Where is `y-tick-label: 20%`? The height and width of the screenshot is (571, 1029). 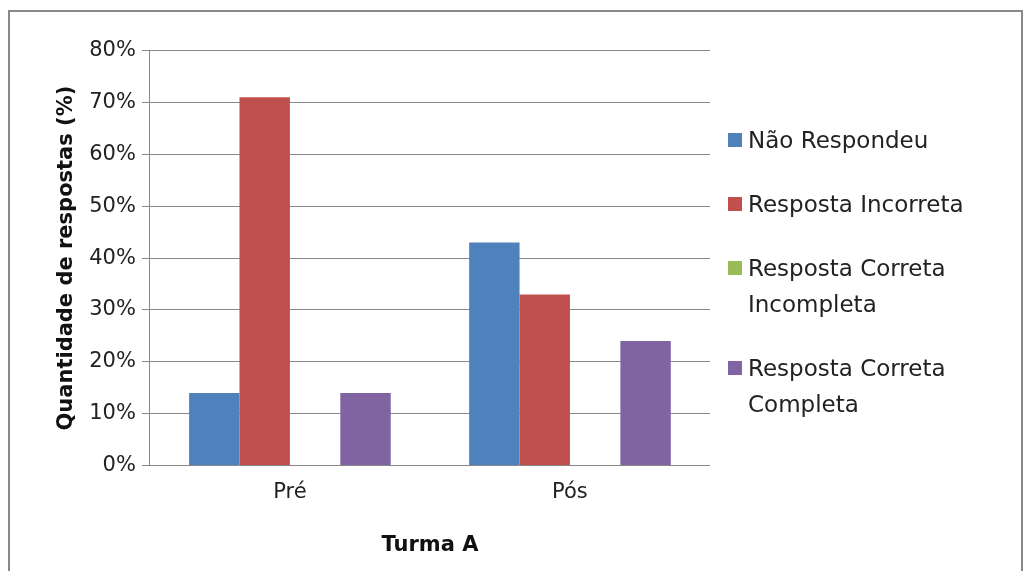 y-tick-label: 20% is located at coordinates (112, 360).